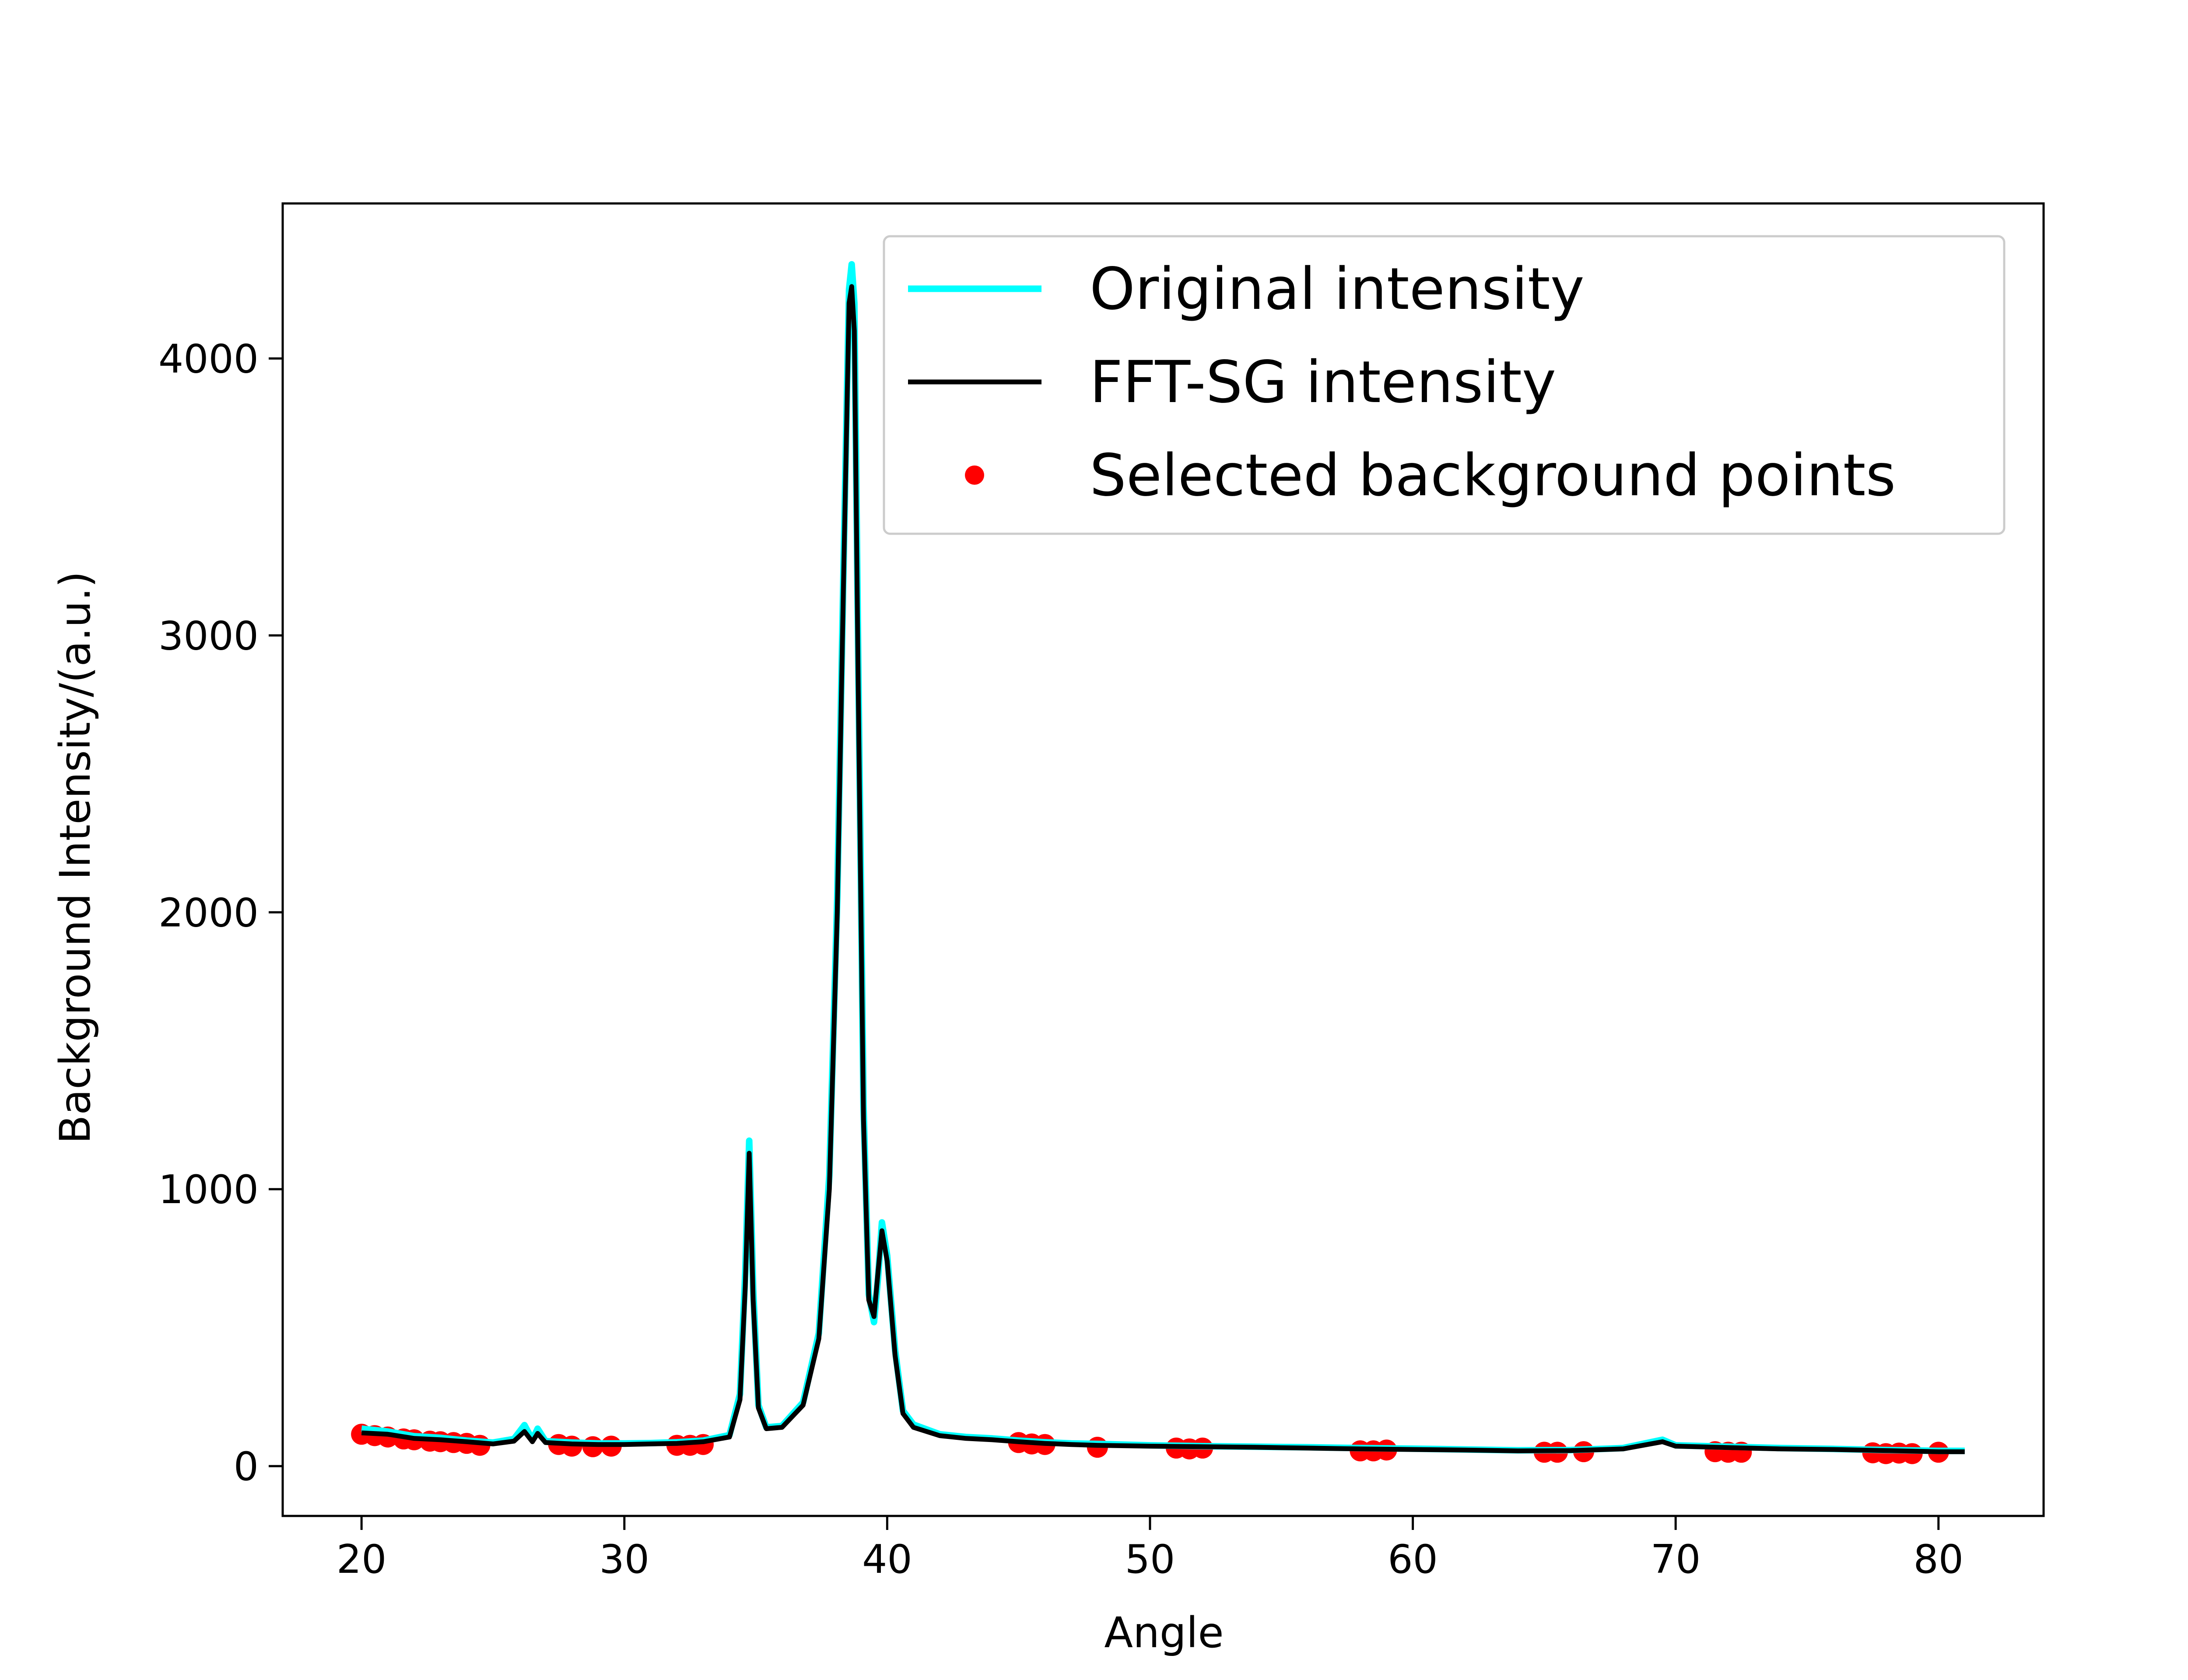  I want to click on x-tick-label: 20, so click(362, 1559).